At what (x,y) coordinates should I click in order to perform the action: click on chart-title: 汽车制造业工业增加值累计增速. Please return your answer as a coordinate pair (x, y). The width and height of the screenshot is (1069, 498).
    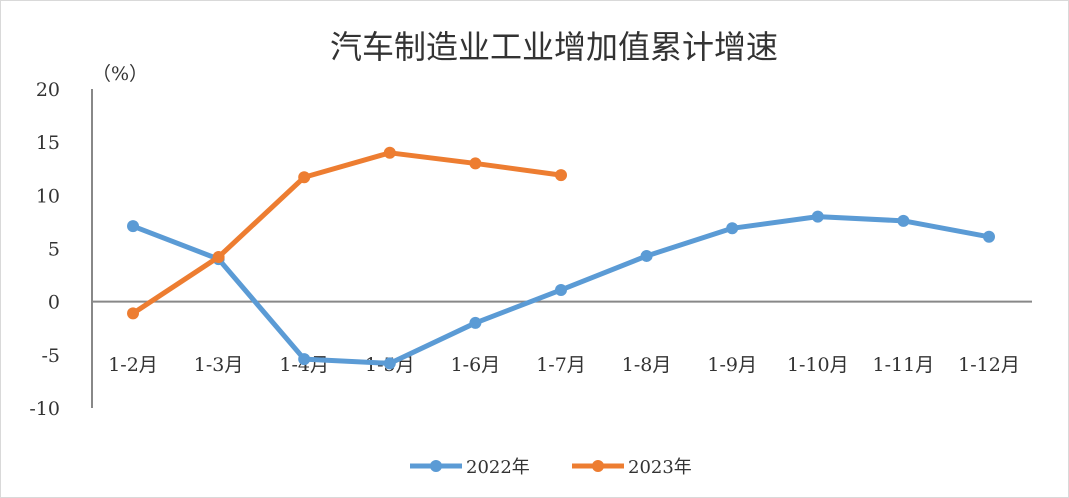
    Looking at the image, I should click on (554, 47).